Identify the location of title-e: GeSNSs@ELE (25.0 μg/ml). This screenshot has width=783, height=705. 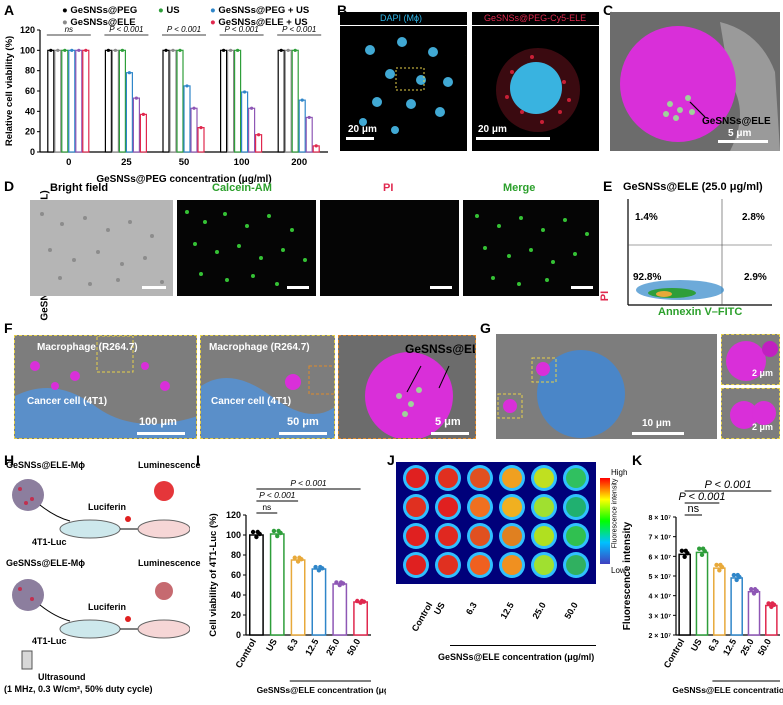
(693, 187).